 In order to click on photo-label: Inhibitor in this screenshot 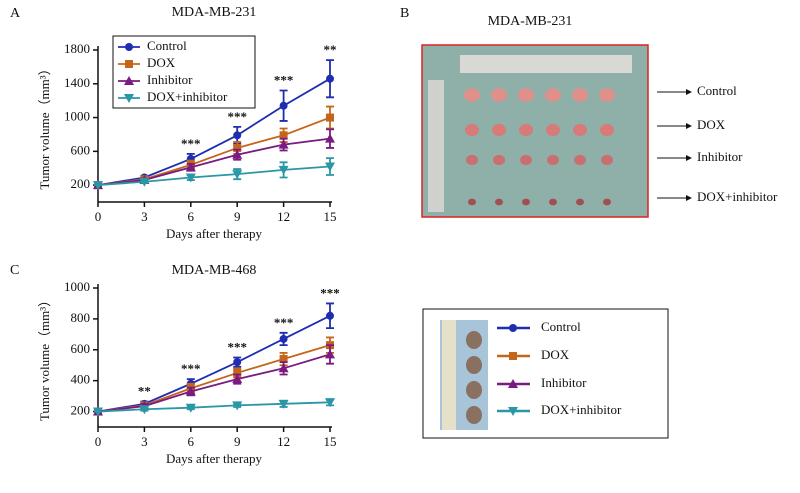, I will do `click(720, 156)`.